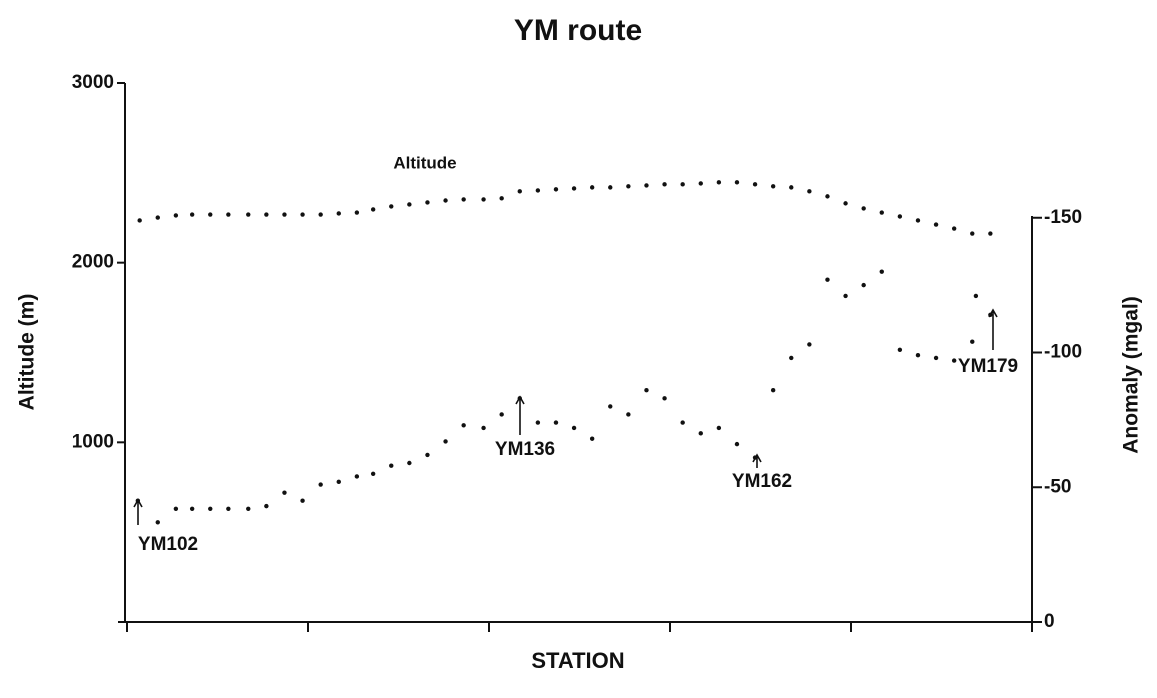 This screenshot has width=1157, height=698. What do you see at coordinates (168, 544) in the screenshot?
I see `annotation: YM102` at bounding box center [168, 544].